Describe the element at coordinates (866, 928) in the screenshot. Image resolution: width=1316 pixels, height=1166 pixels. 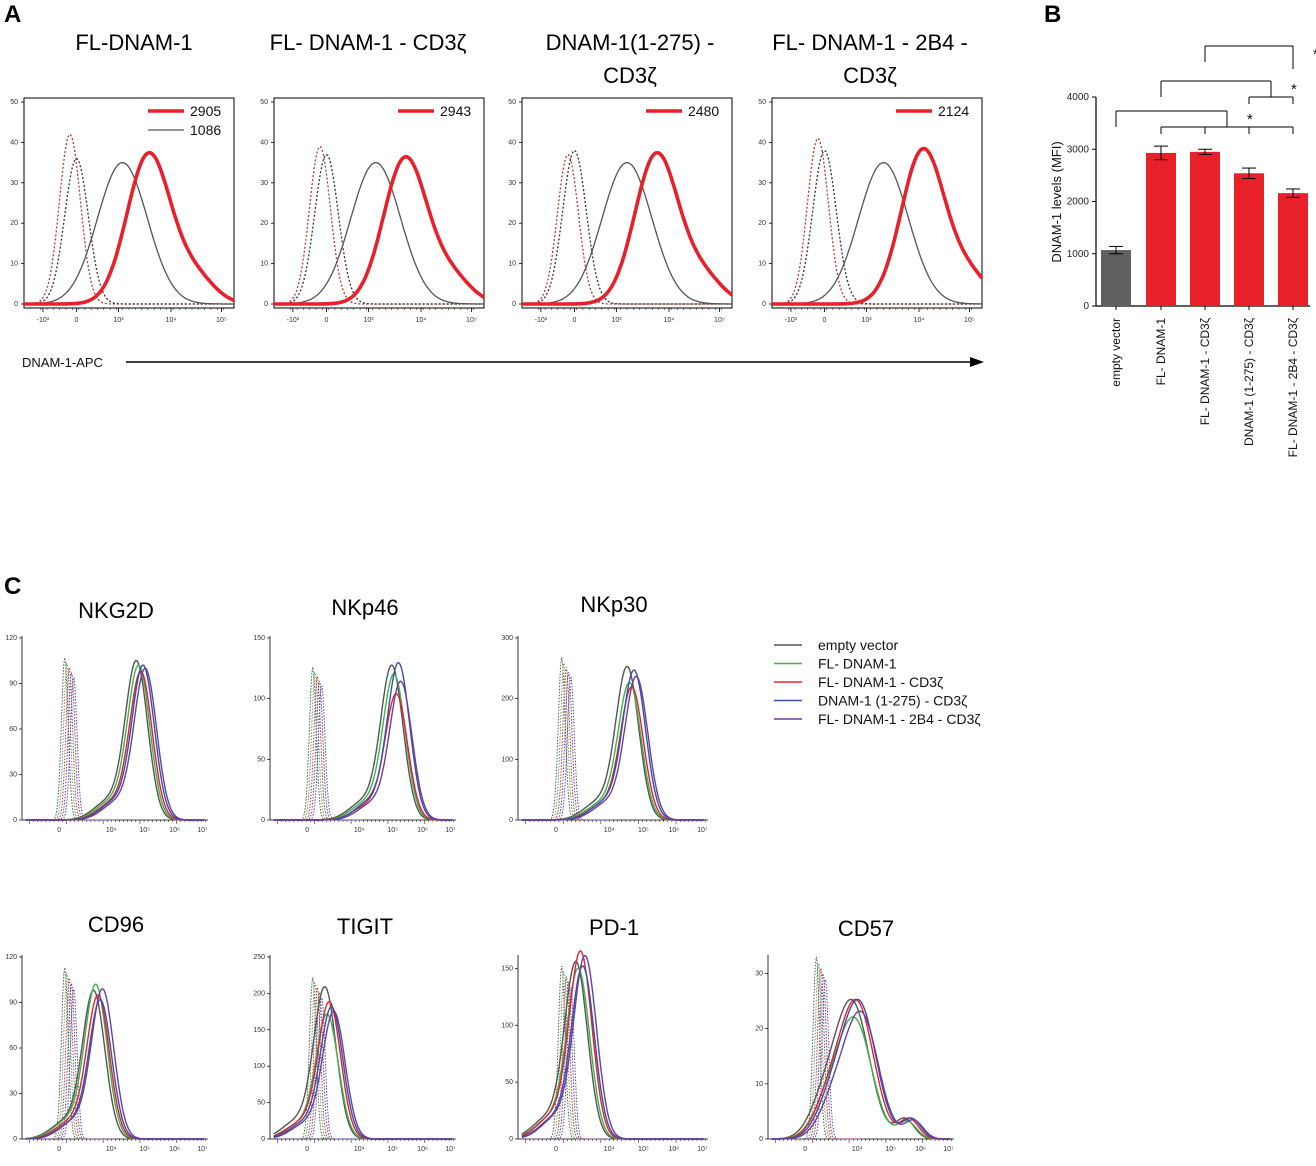
I see `histogram-c-title: CD57` at that location.